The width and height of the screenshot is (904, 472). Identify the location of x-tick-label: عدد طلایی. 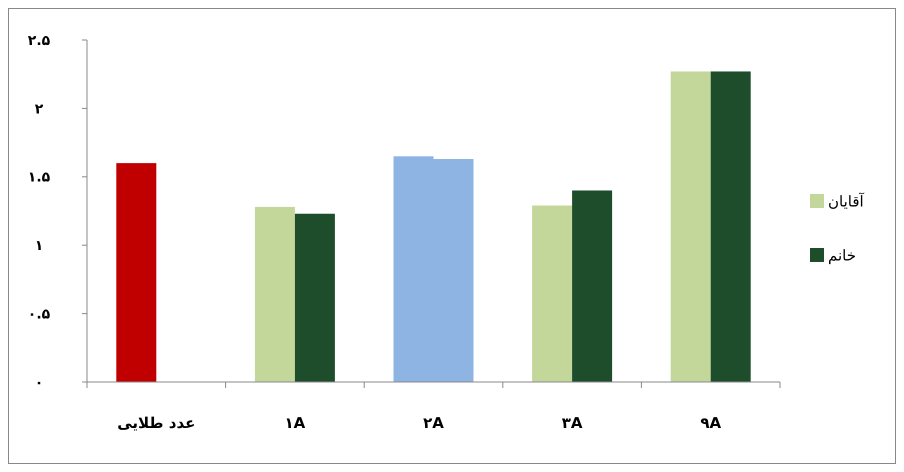
(156, 423).